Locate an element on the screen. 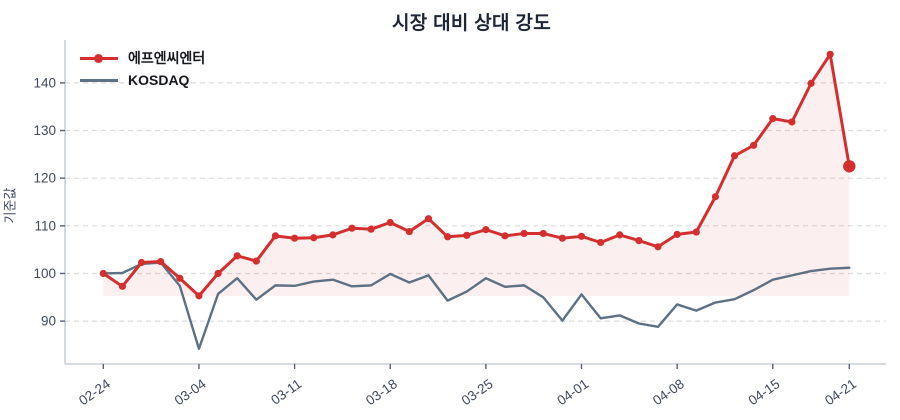 Image resolution: width=900 pixels, height=420 pixels. legend-item-kosdaq: KOSDAQ is located at coordinates (142, 80).